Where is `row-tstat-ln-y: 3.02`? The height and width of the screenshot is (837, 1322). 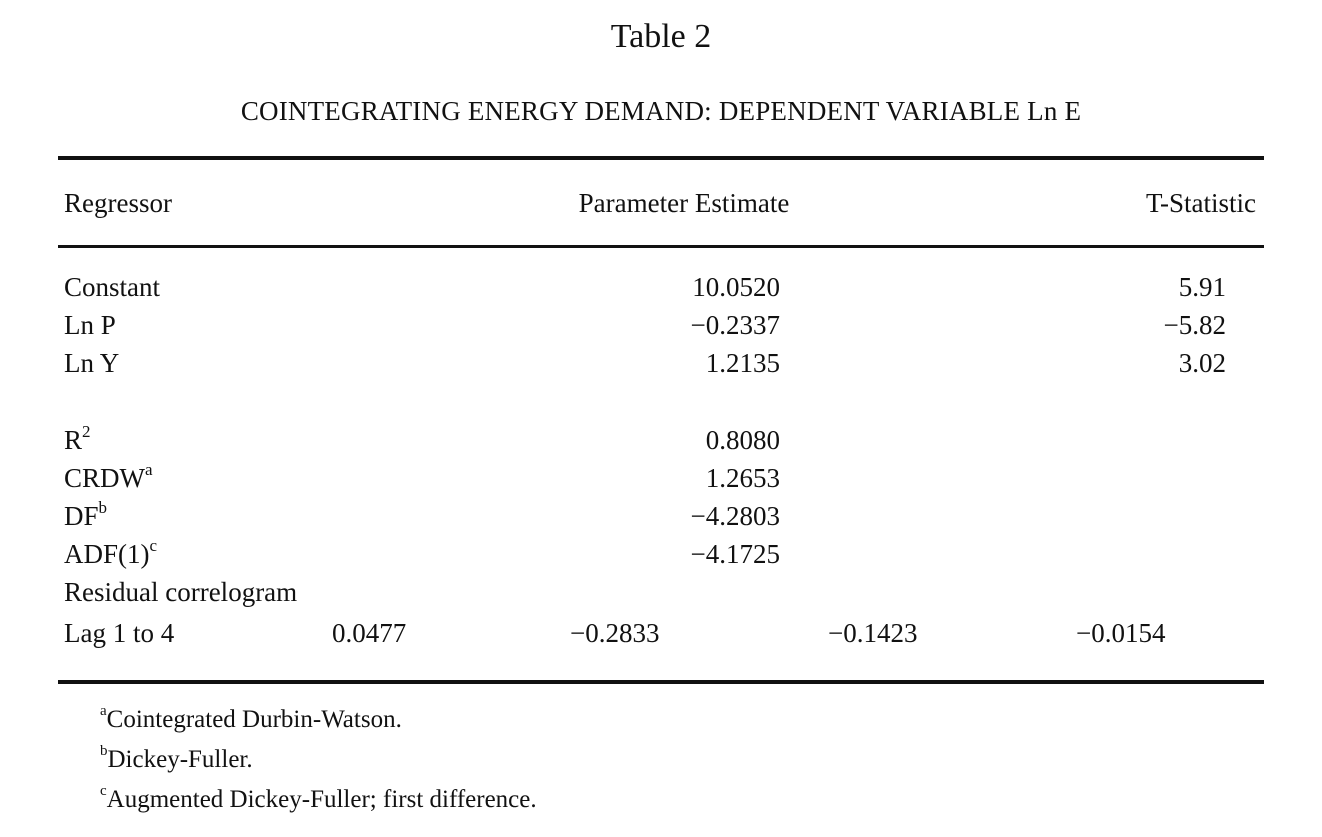 row-tstat-ln-y: 3.02 is located at coordinates (1202, 363).